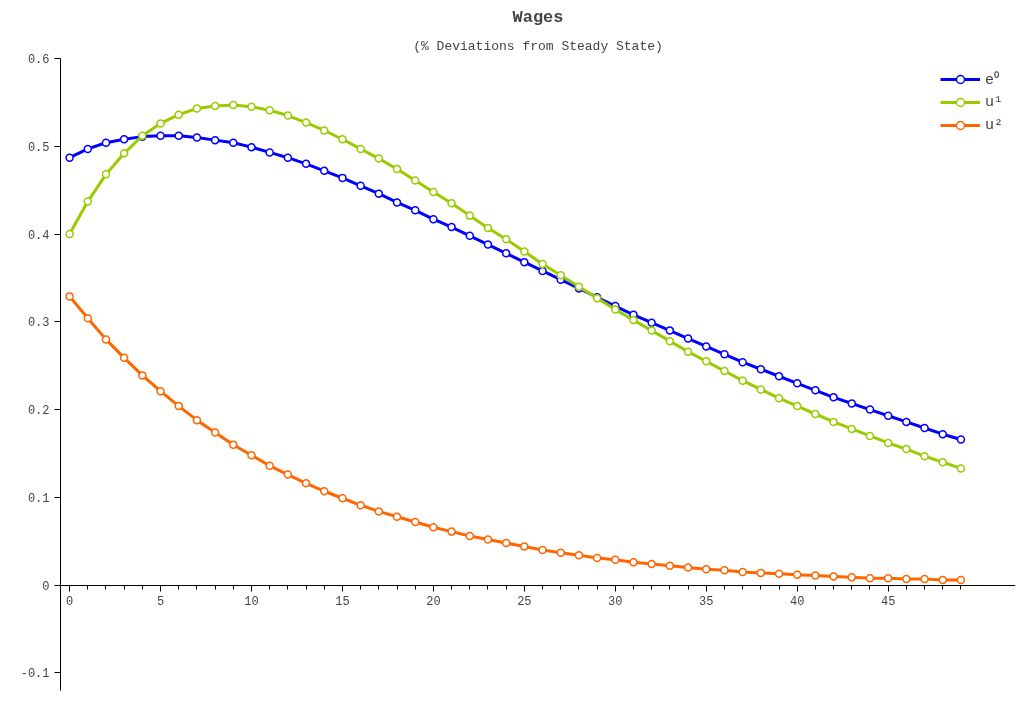 This screenshot has height=705, width=1030. Describe the element at coordinates (538, 17) in the screenshot. I see `chart-title: Wages` at that location.